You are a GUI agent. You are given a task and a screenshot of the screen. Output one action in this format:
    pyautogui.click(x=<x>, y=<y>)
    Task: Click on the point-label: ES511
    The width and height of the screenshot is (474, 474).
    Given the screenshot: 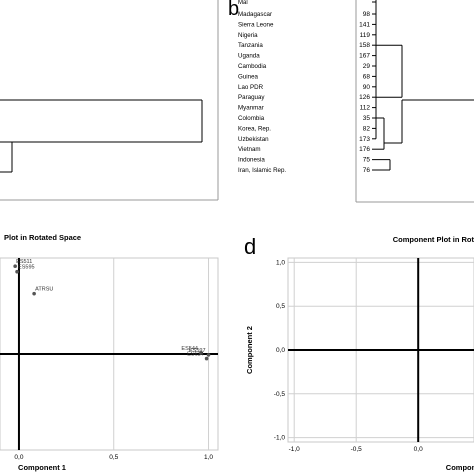 What is the action you would take?
    pyautogui.click(x=24, y=262)
    